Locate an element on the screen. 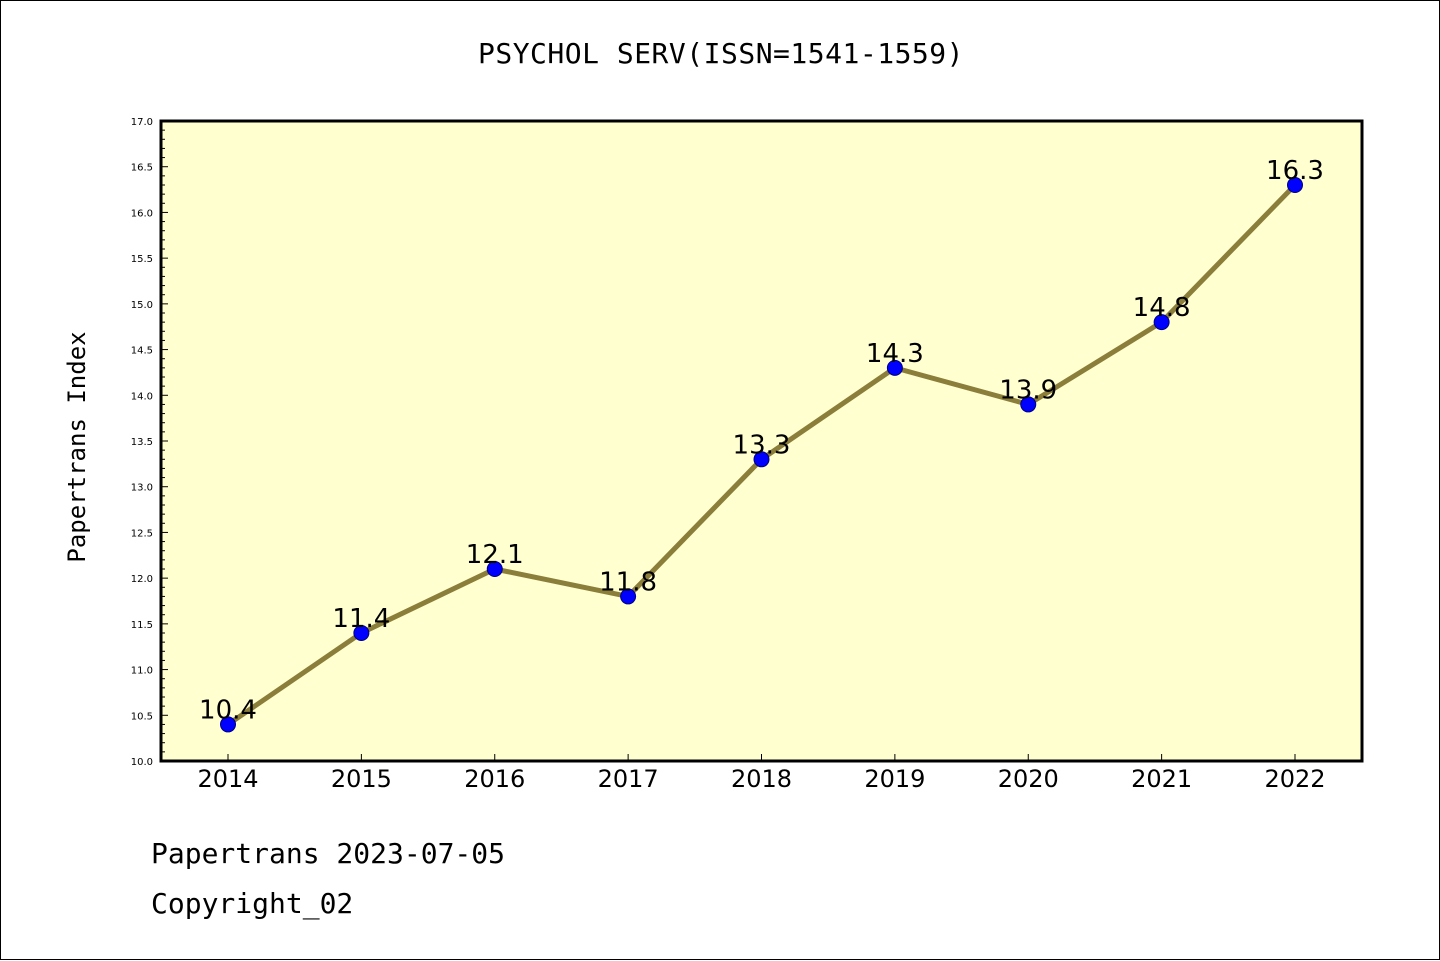  y-tick-label: 13.5 is located at coordinates (142, 442).